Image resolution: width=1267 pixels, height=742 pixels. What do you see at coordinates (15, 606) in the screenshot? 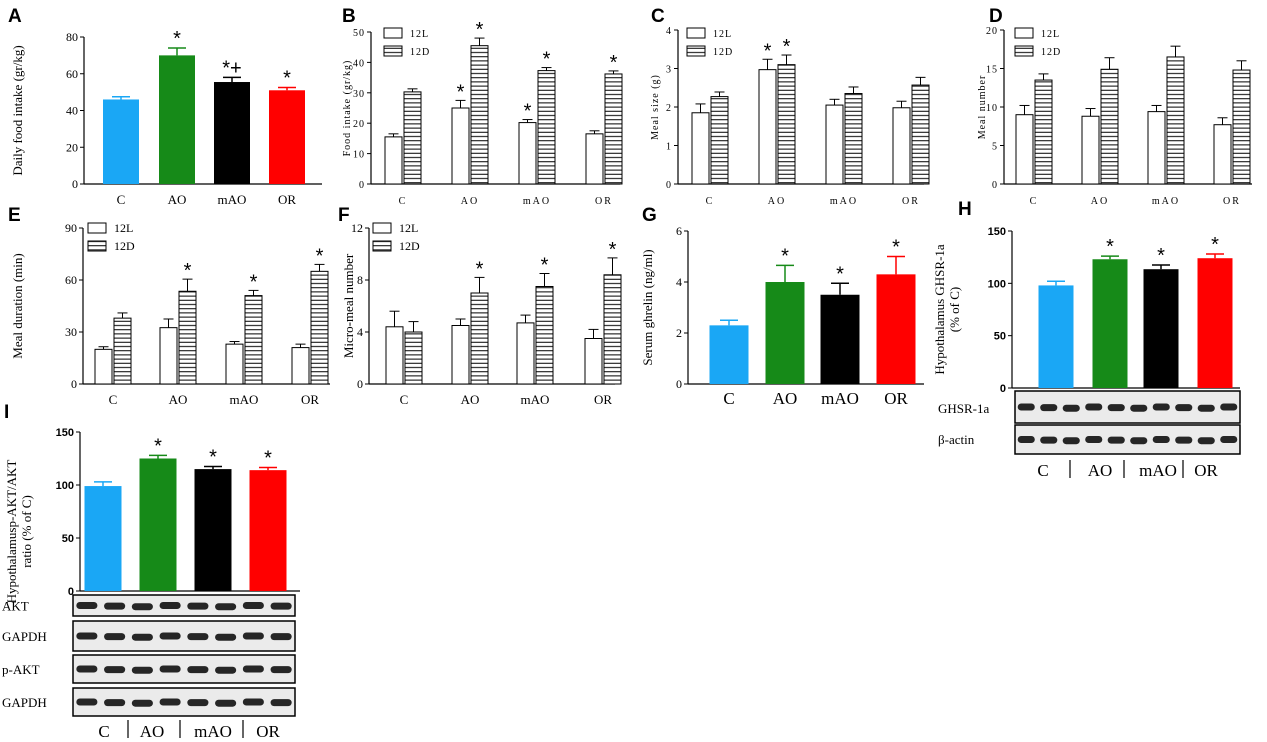
I see `blot-row-label: AKT` at bounding box center [15, 606].